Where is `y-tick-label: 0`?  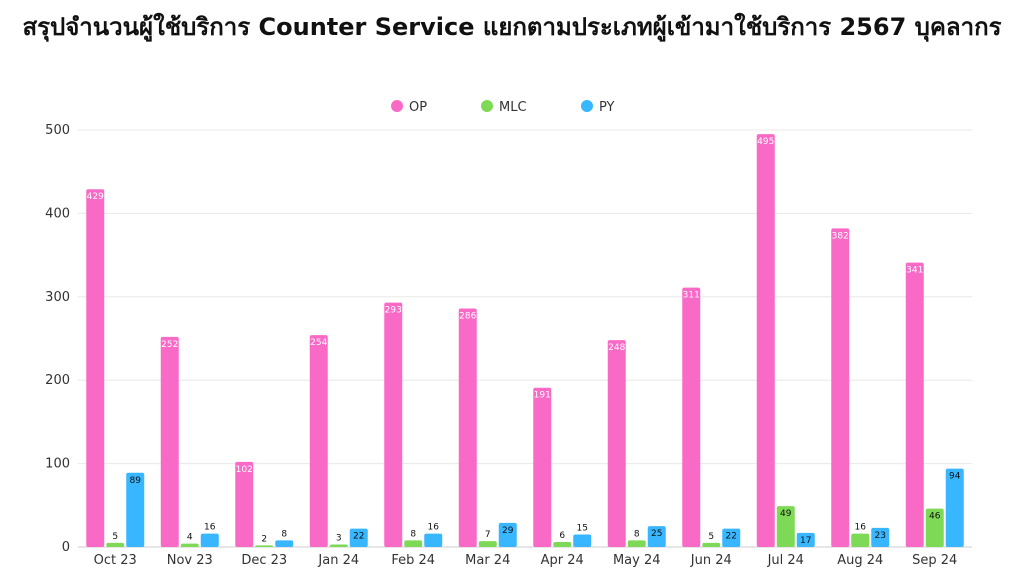 y-tick-label: 0 is located at coordinates (66, 547).